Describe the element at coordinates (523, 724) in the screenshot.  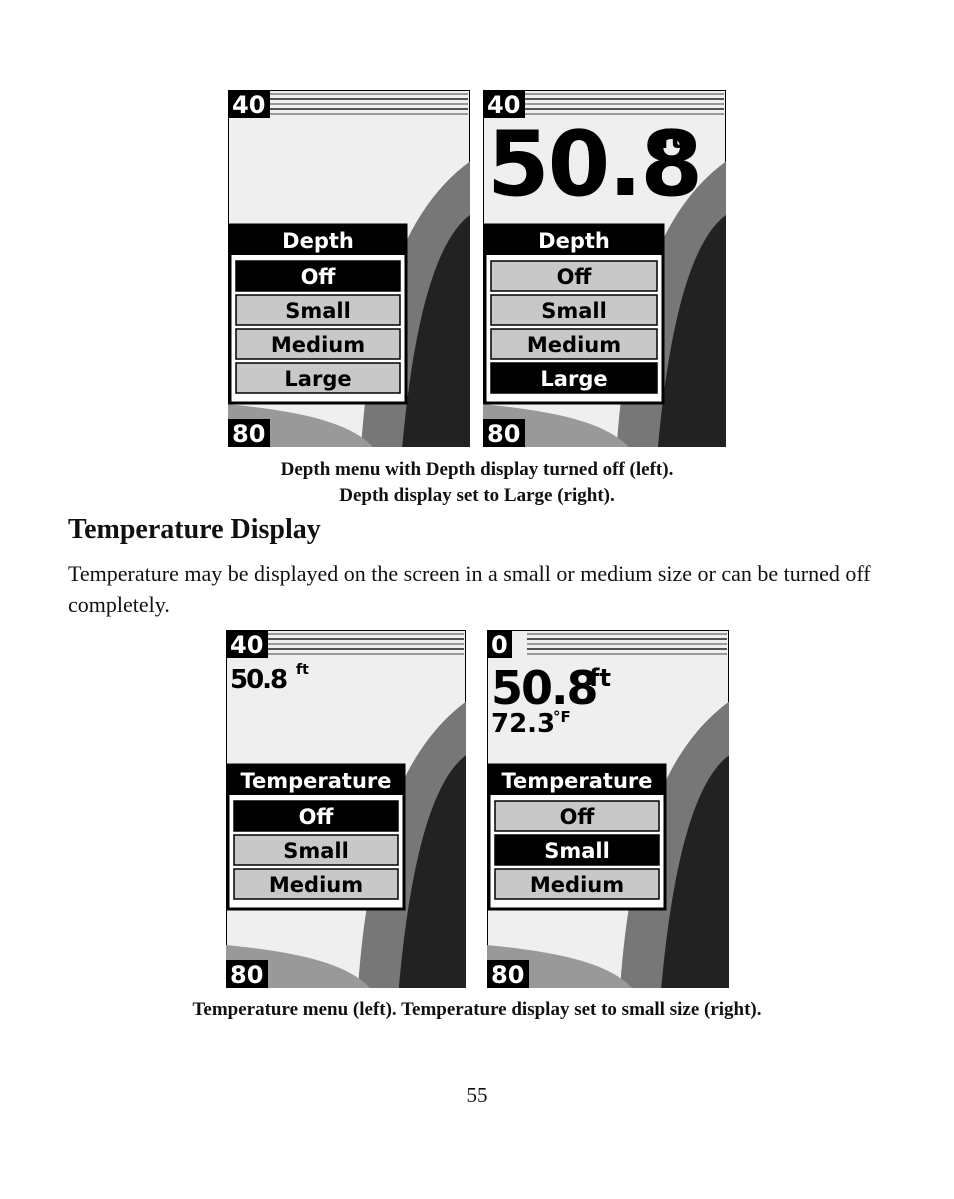
I see `temperature-readout: 72.3` at that location.